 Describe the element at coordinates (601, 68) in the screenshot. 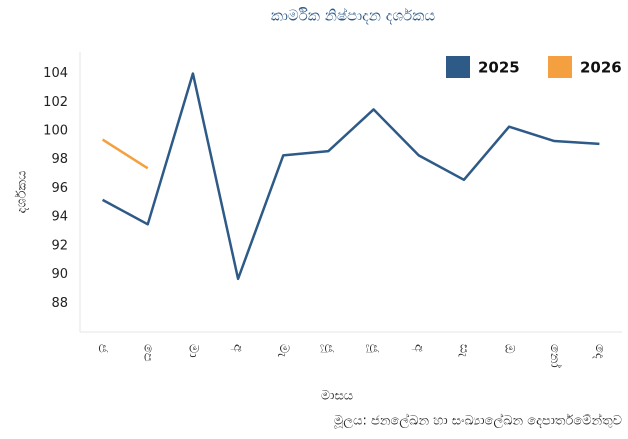

I see `legend-label: 2026` at that location.